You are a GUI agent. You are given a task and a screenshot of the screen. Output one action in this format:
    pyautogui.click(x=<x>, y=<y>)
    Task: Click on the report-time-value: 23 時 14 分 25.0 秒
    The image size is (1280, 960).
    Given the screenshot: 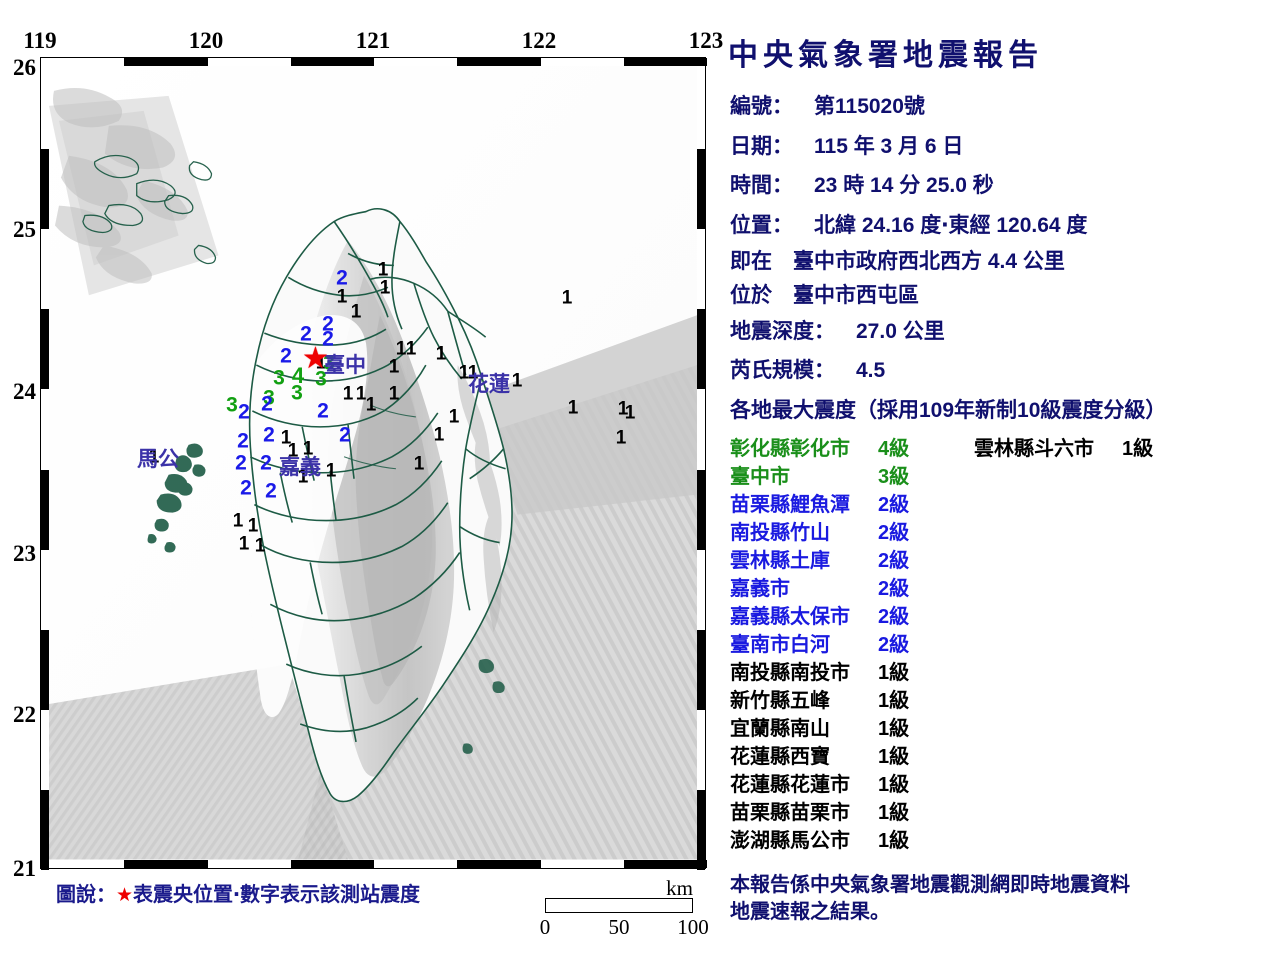 What is the action you would take?
    pyautogui.click(x=904, y=185)
    